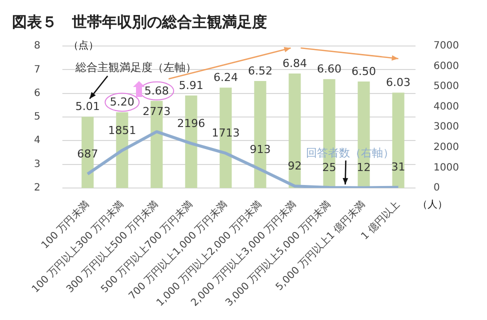  Describe the element at coordinates (433, 205) in the screenshot. I see `y2-axis-title: （人）` at that location.